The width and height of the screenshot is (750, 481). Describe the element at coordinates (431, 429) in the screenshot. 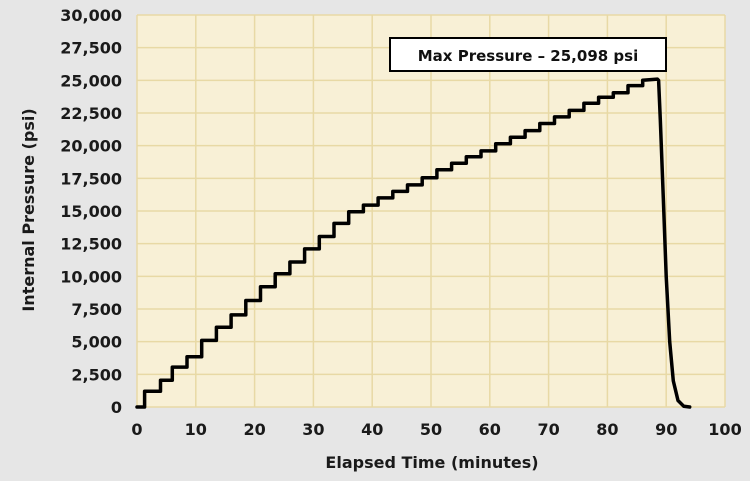

I see `x-tick-label: 50` at that location.